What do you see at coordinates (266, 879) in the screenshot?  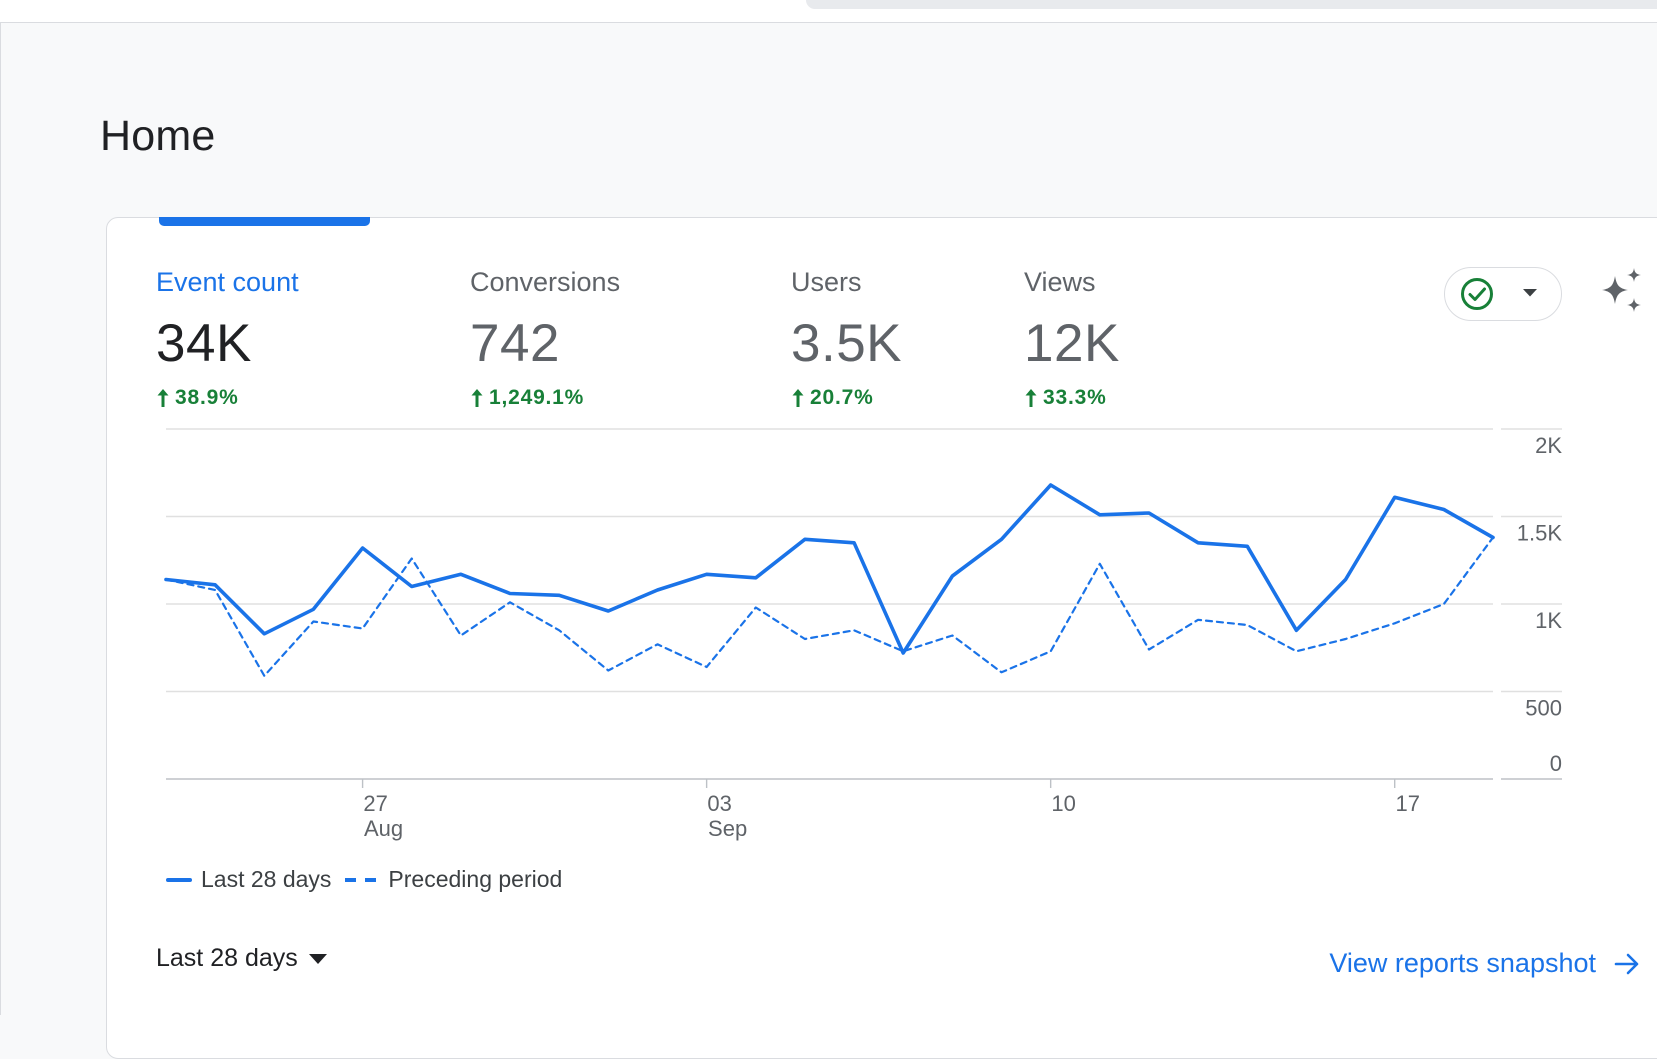 I see `legend-label: Last 28 days` at bounding box center [266, 879].